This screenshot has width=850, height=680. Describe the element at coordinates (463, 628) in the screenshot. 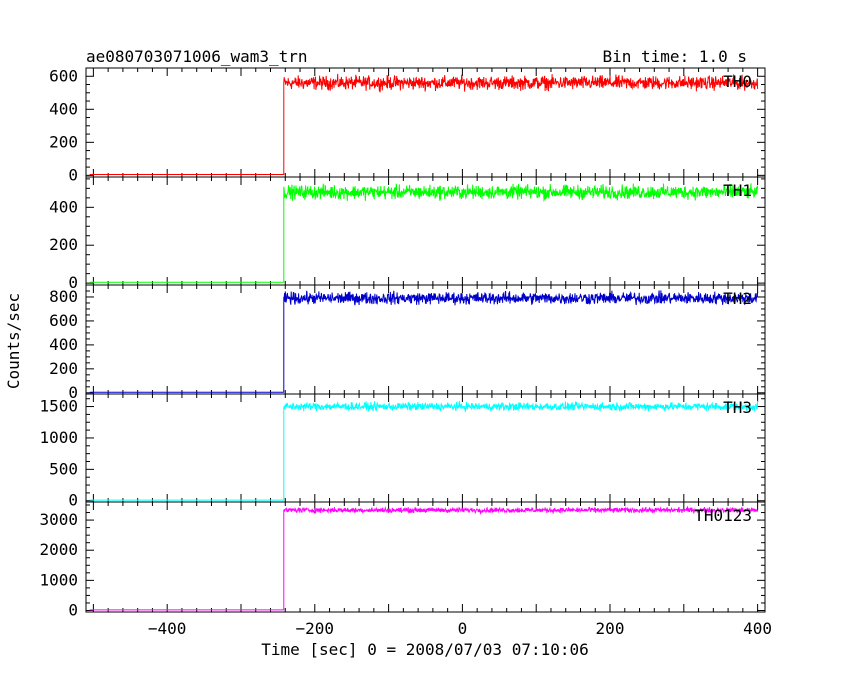

I see `x-tick-label: 0` at that location.